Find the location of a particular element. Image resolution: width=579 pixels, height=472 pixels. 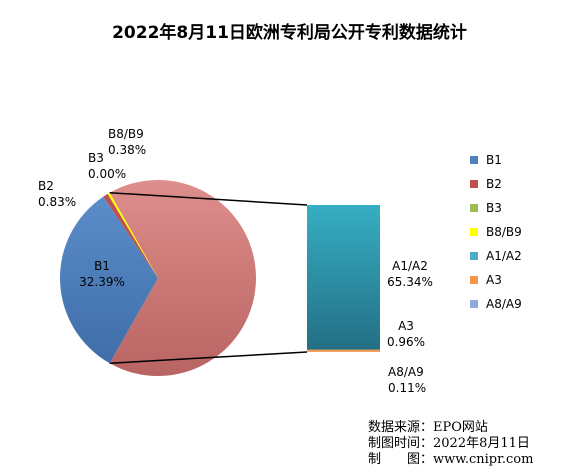

pie-slice-b2 is located at coordinates (130, 235).